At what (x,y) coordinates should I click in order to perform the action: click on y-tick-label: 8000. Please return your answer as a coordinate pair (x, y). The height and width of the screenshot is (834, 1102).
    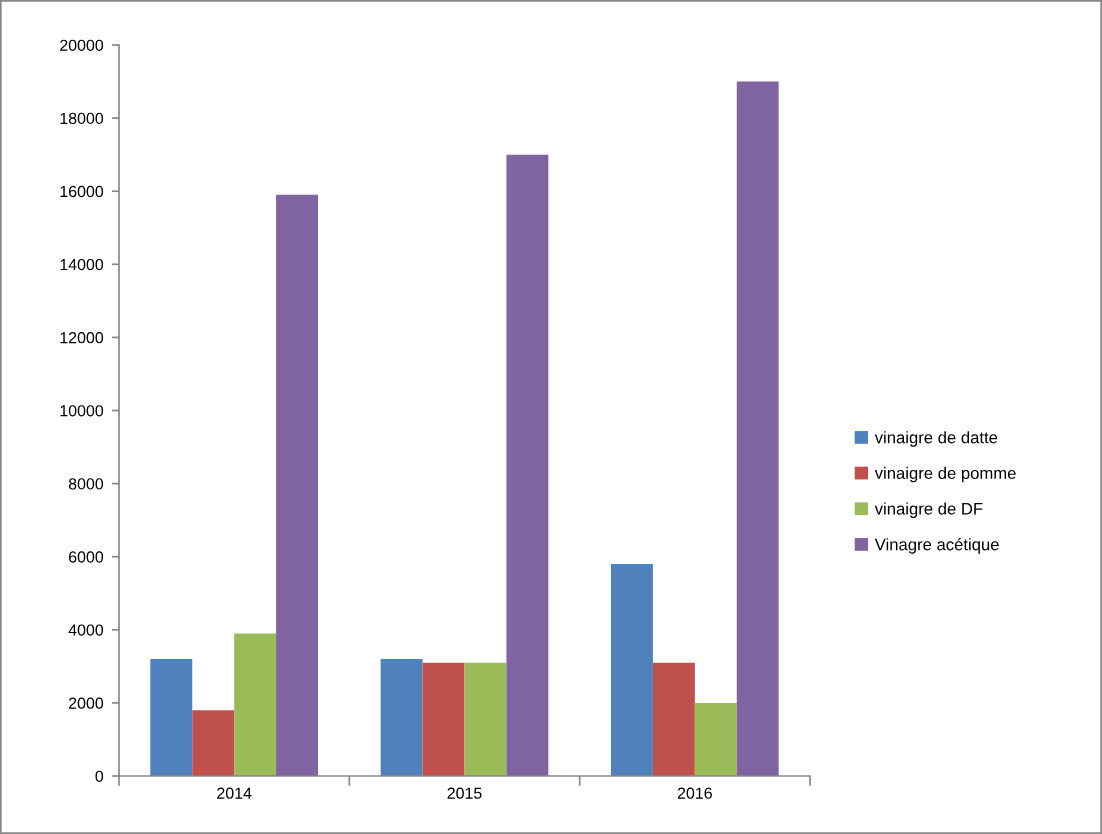
    Looking at the image, I should click on (86, 484).